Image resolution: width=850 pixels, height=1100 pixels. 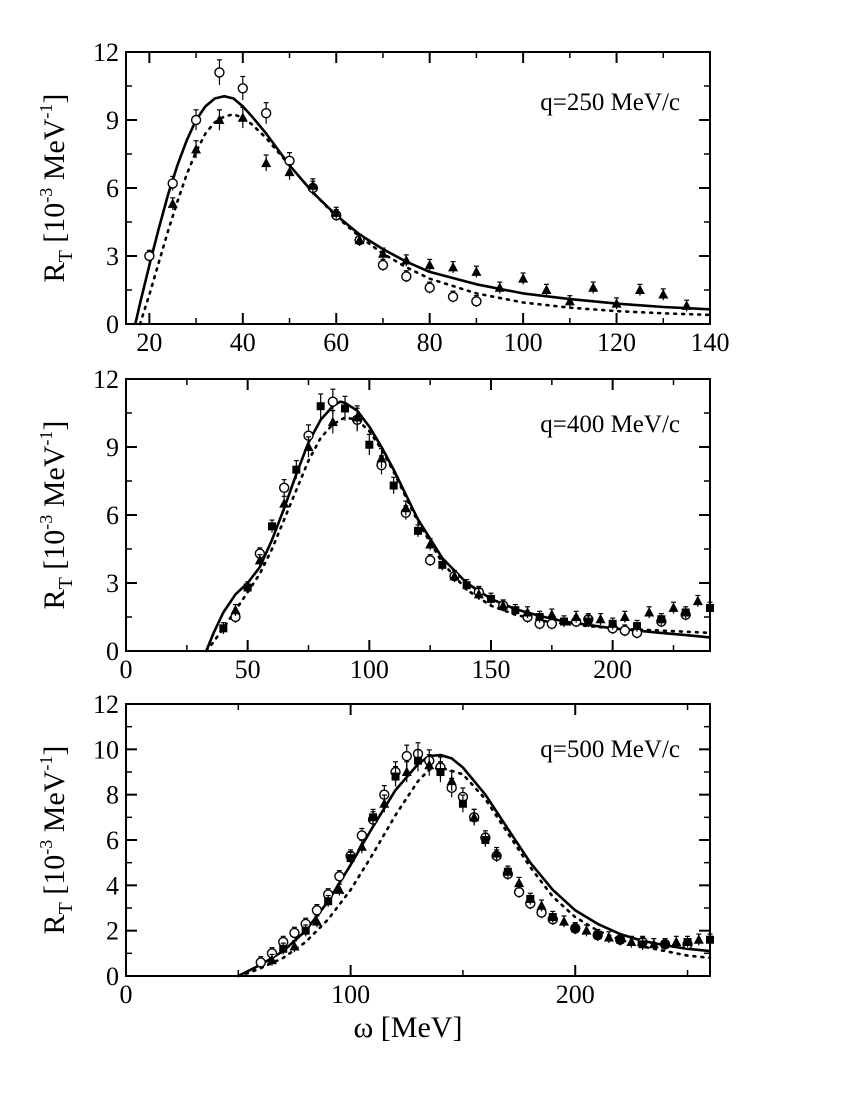 I want to click on x-tick-label: 40, so click(x=243, y=342).